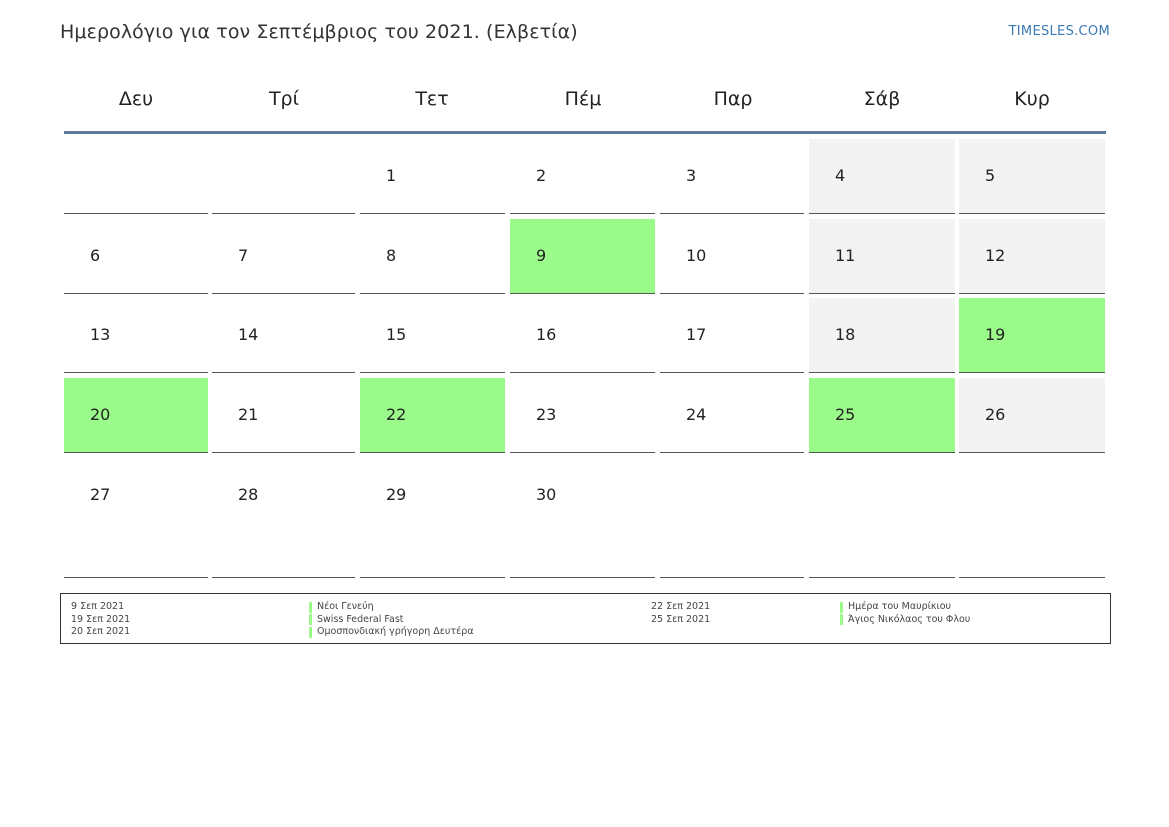 The image size is (1169, 827). I want to click on day-number: 23, so click(546, 414).